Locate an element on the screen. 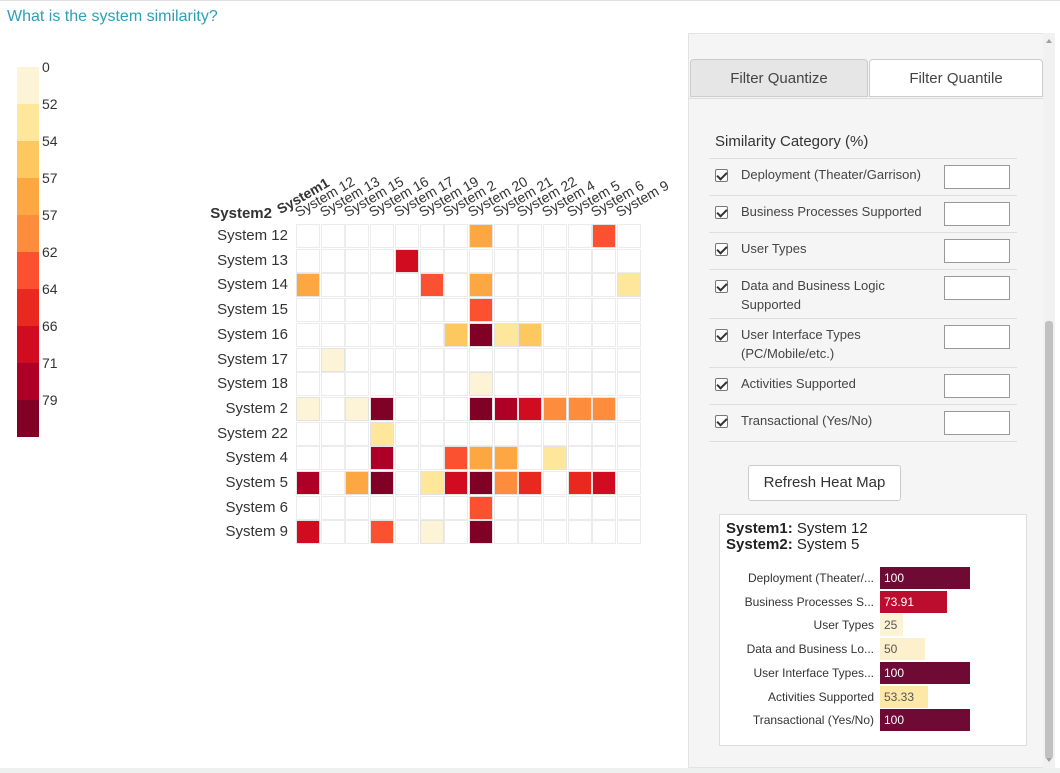  tab-filter-quantize: Filter Quantize is located at coordinates (779, 78).